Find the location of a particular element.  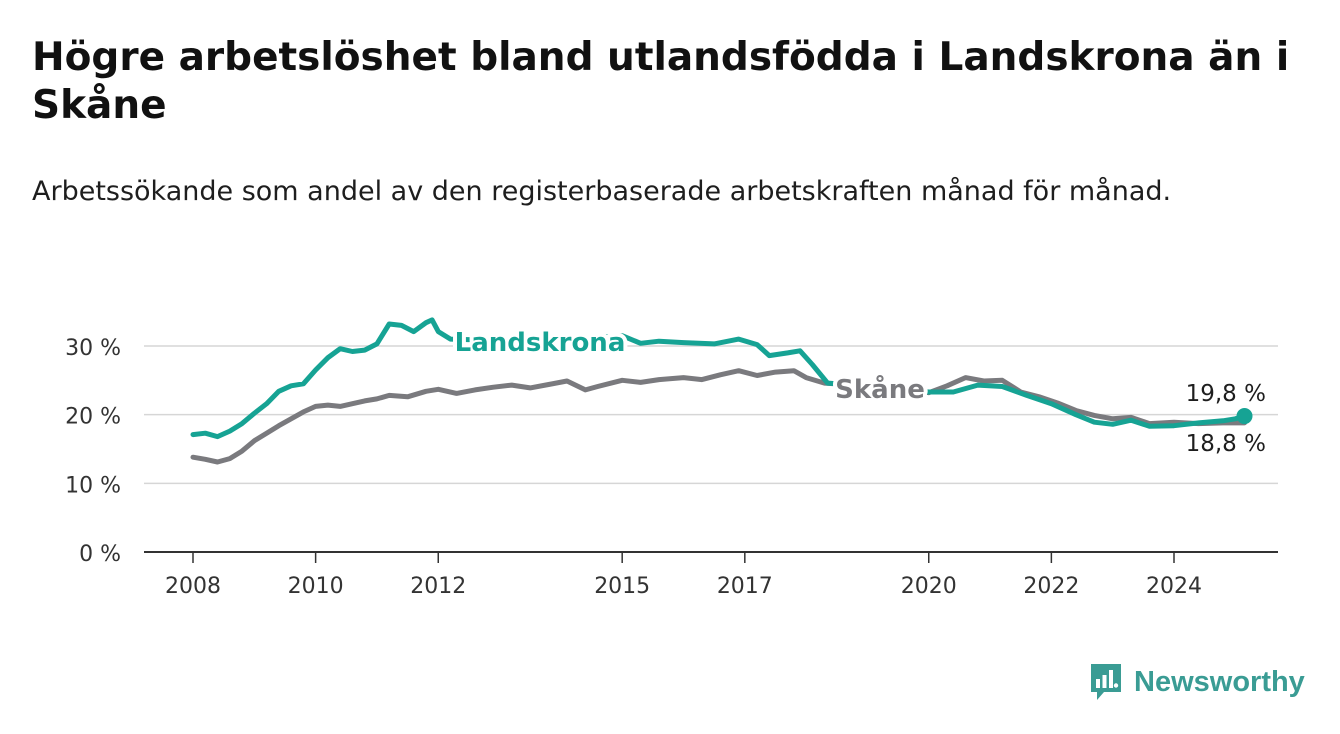

x-tick-label: 2020 is located at coordinates (929, 586).